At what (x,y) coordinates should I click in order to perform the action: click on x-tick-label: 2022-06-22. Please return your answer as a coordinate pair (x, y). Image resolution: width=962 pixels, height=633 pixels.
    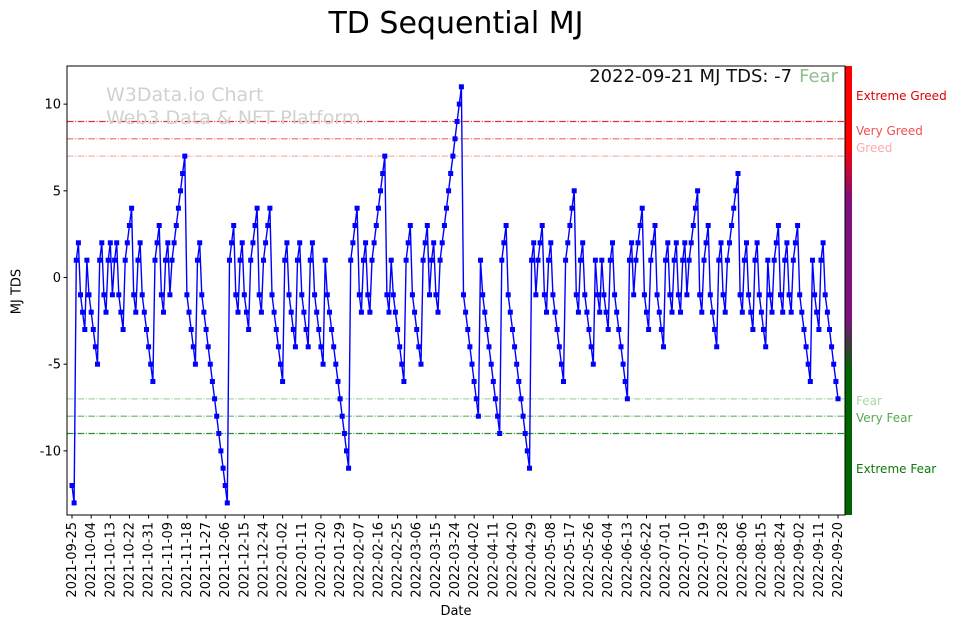
    Looking at the image, I should click on (647, 560).